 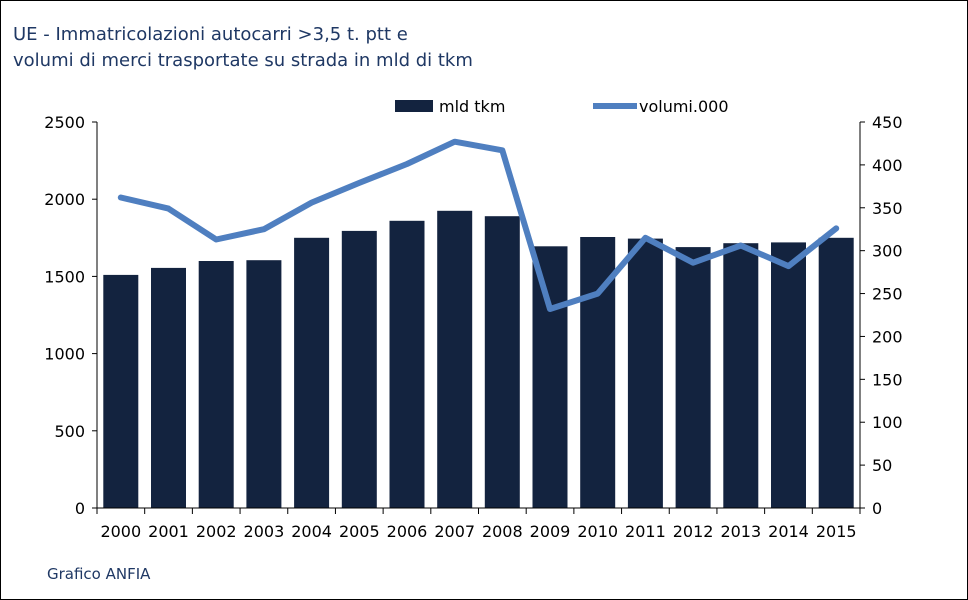 I want to click on bar-2011, so click(x=645, y=373).